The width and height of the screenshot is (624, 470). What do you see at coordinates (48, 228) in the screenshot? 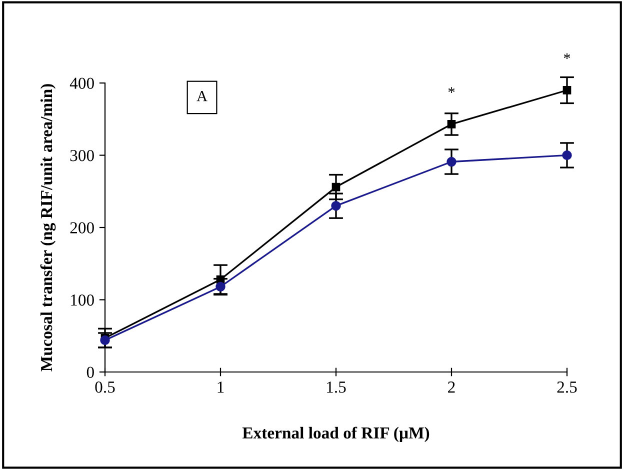
I see `y-axis-title: Mucosal transfer (ng RIF/unit area/min)` at bounding box center [48, 228].